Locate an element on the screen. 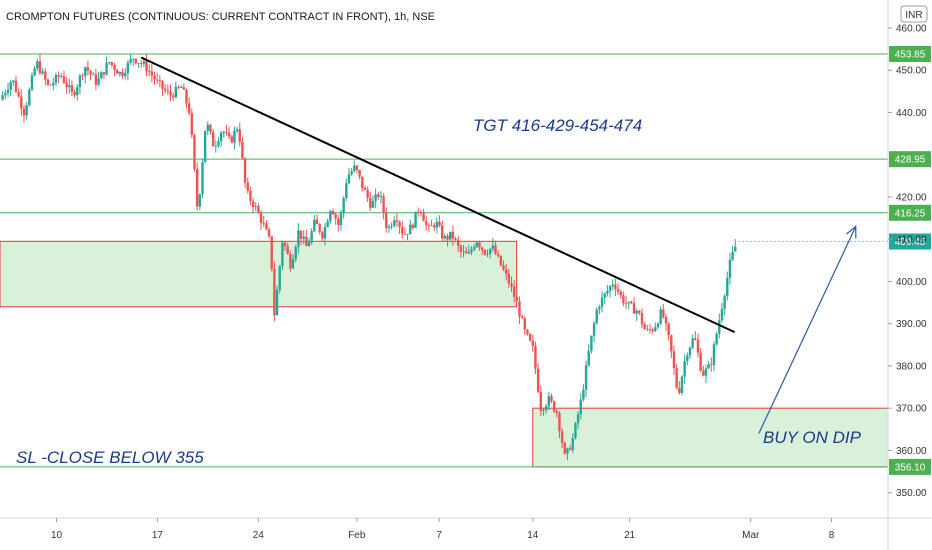 This screenshot has width=932, height=550. y-tick-label: 410.00 is located at coordinates (911, 240).